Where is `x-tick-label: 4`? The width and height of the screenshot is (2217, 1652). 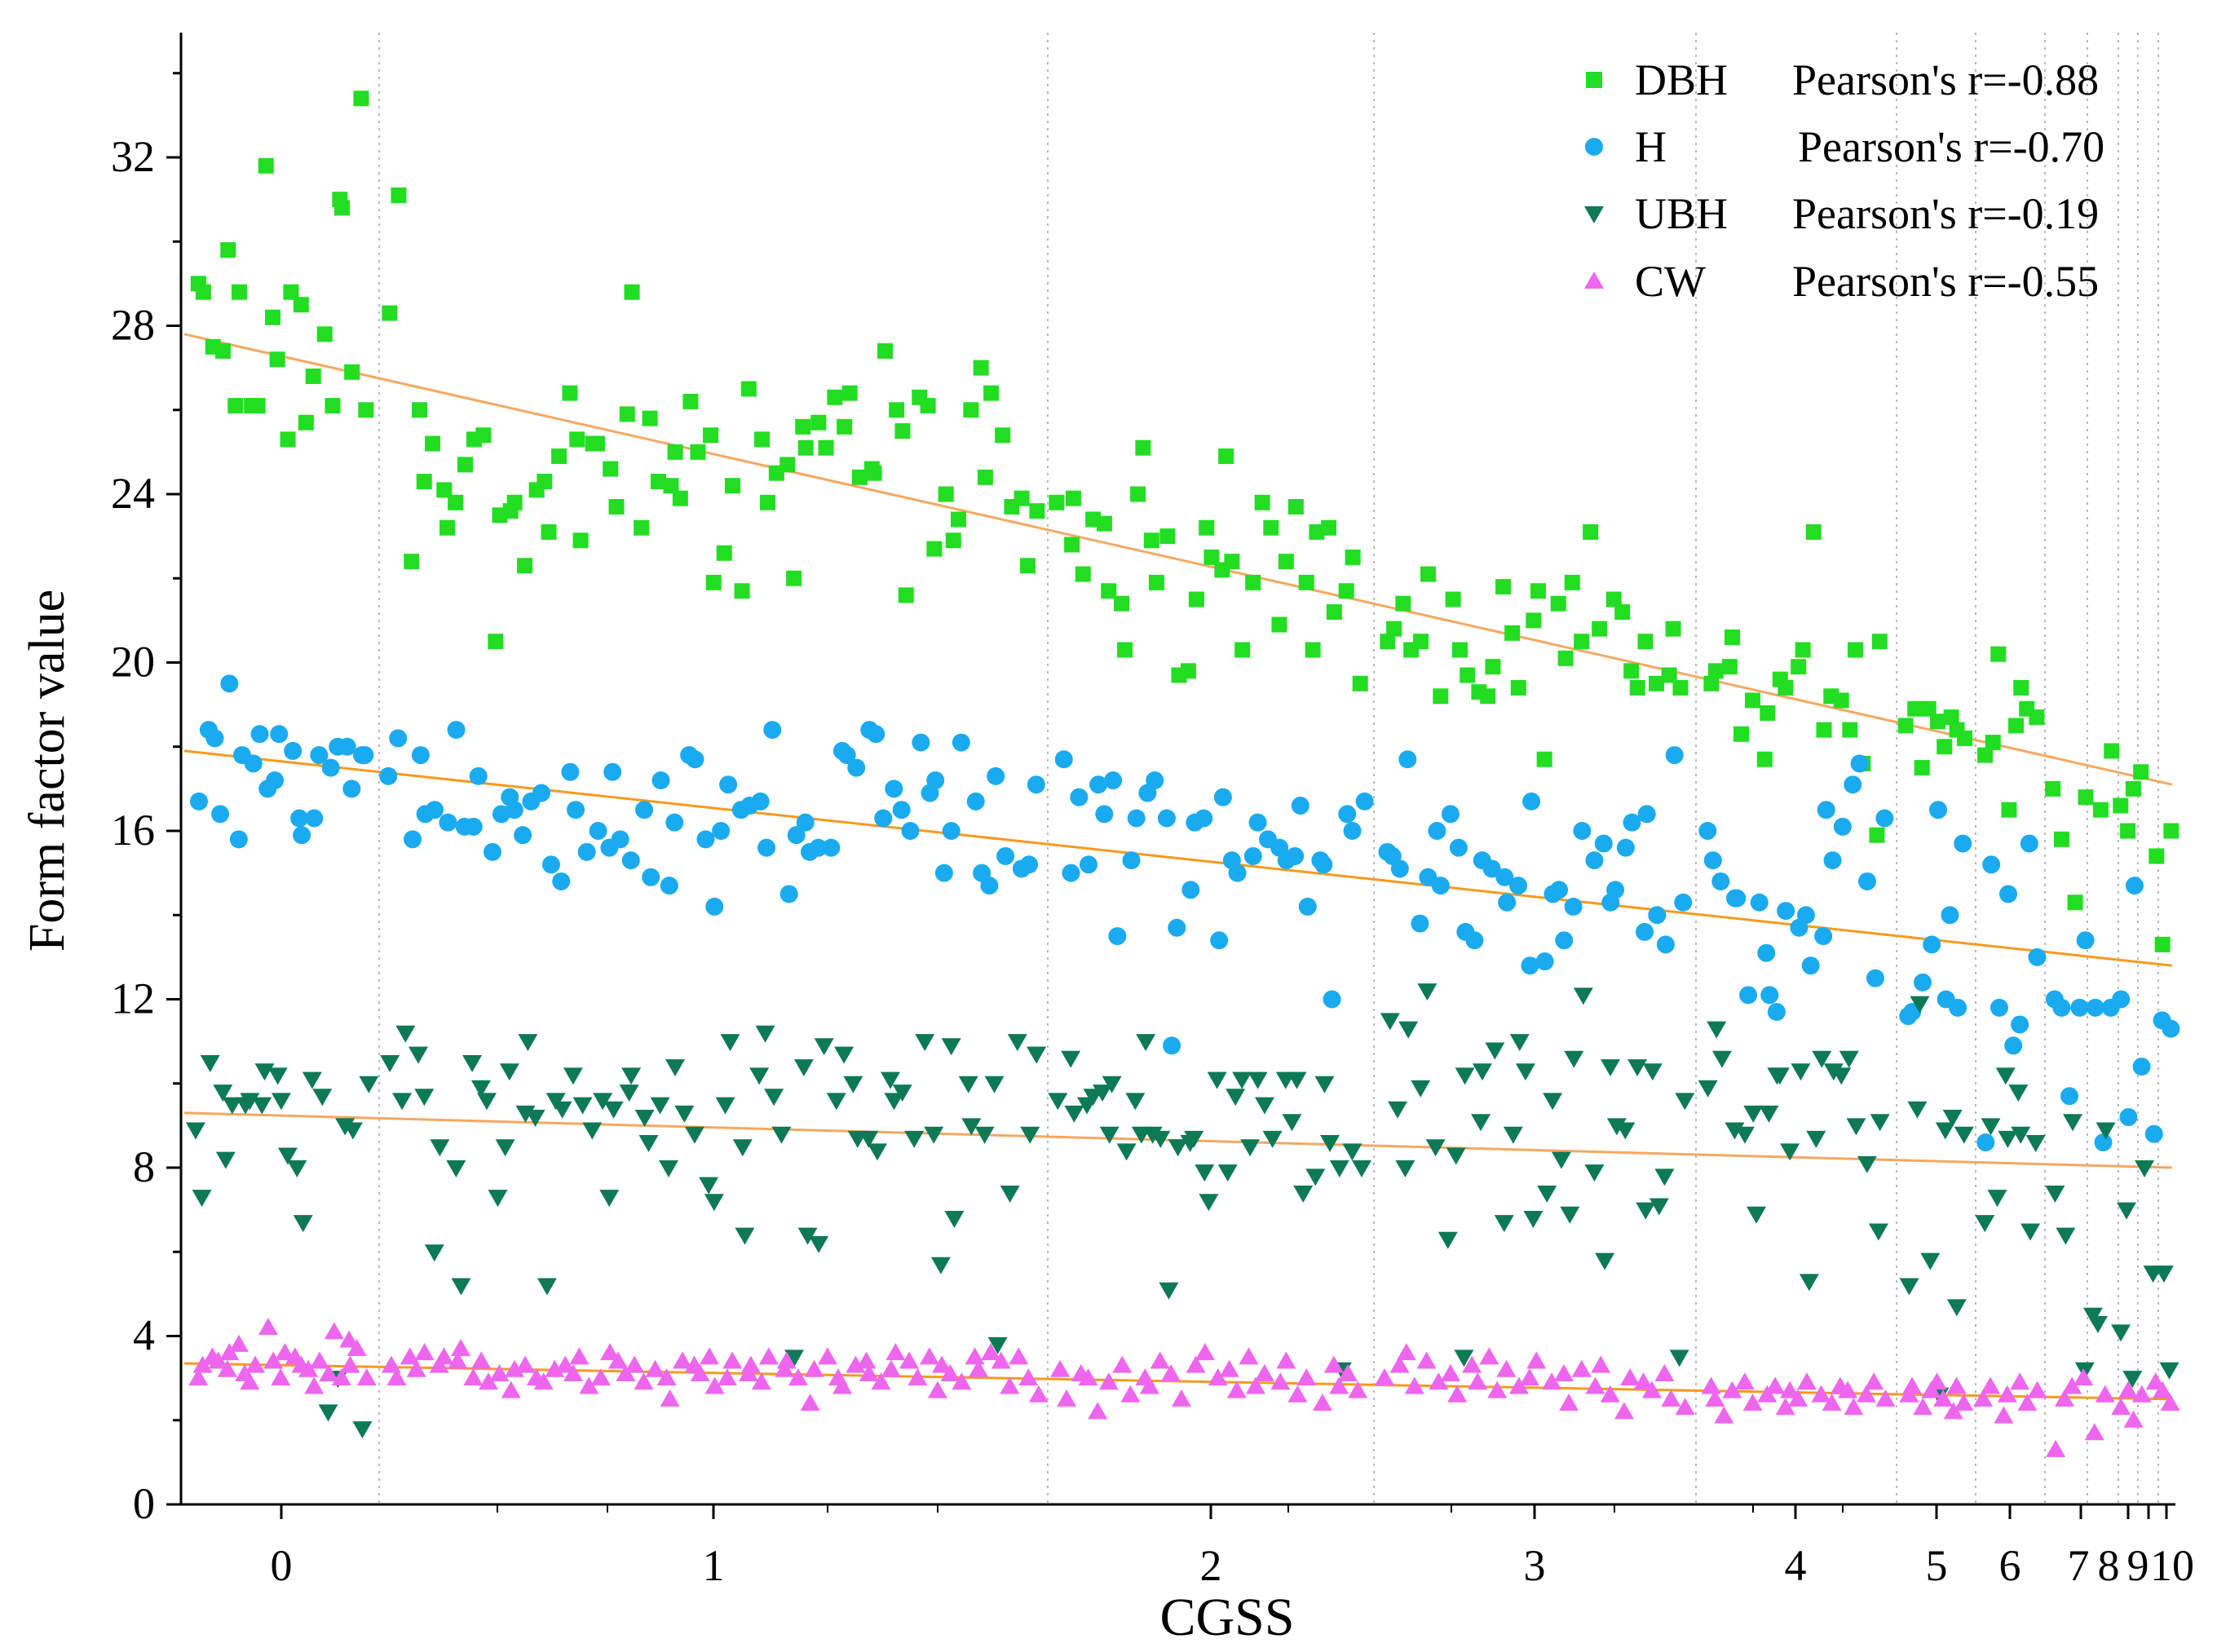 x-tick-label: 4 is located at coordinates (1796, 1565).